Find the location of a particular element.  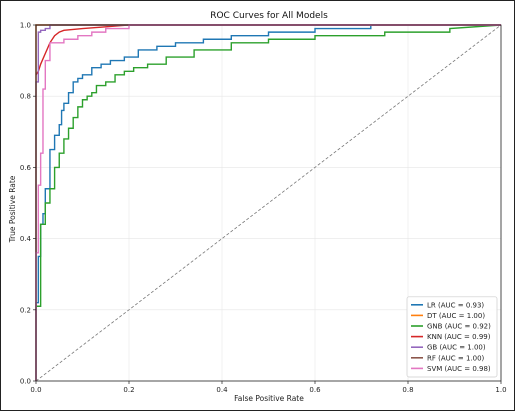

y-axis-title: True Positive Rate is located at coordinates (12, 209).